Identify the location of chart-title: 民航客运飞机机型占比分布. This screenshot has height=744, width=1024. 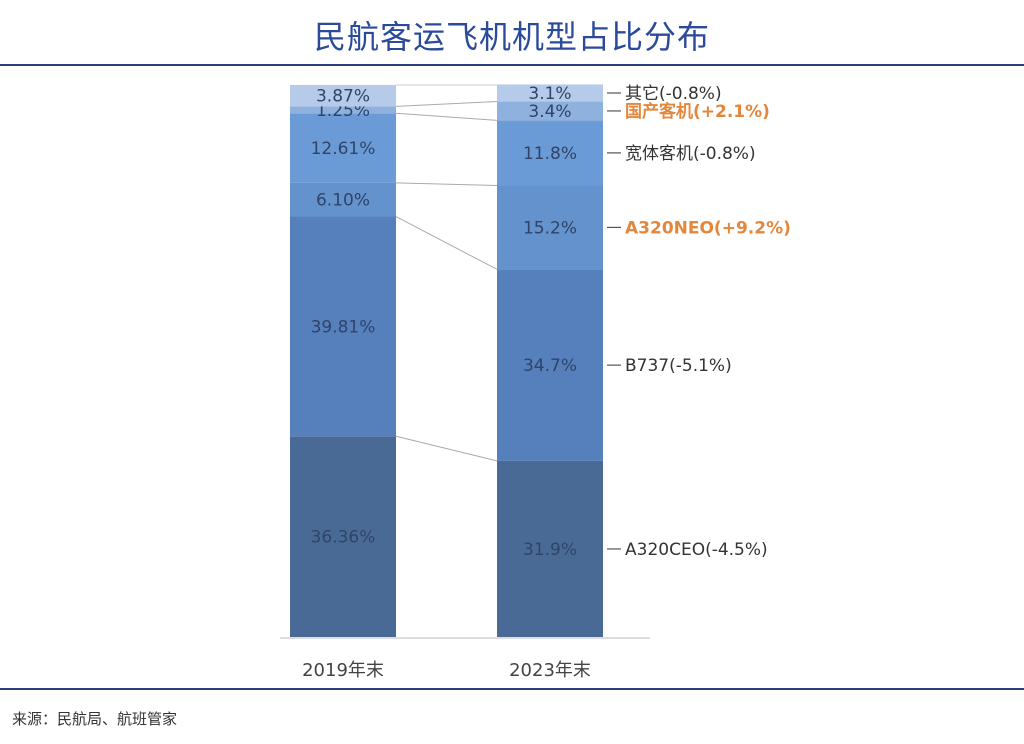
(511, 37).